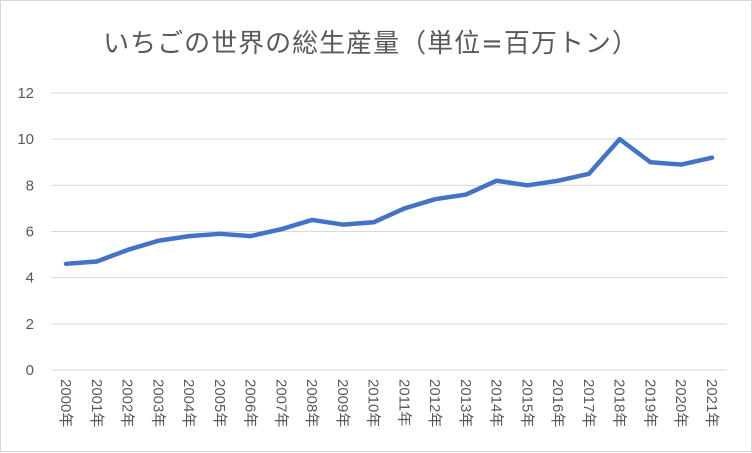 Image resolution: width=752 pixels, height=453 pixels. I want to click on y-tick-label: 8, so click(30, 185).